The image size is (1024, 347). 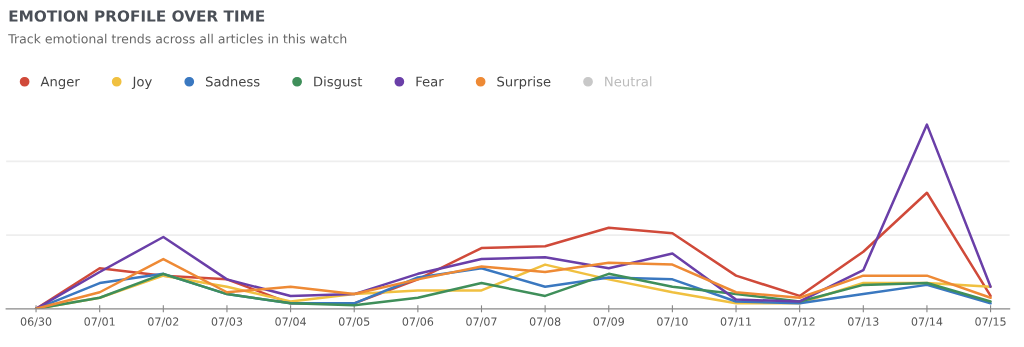 What do you see at coordinates (418, 322) in the screenshot?
I see `x-tick-label: 07/06` at bounding box center [418, 322].